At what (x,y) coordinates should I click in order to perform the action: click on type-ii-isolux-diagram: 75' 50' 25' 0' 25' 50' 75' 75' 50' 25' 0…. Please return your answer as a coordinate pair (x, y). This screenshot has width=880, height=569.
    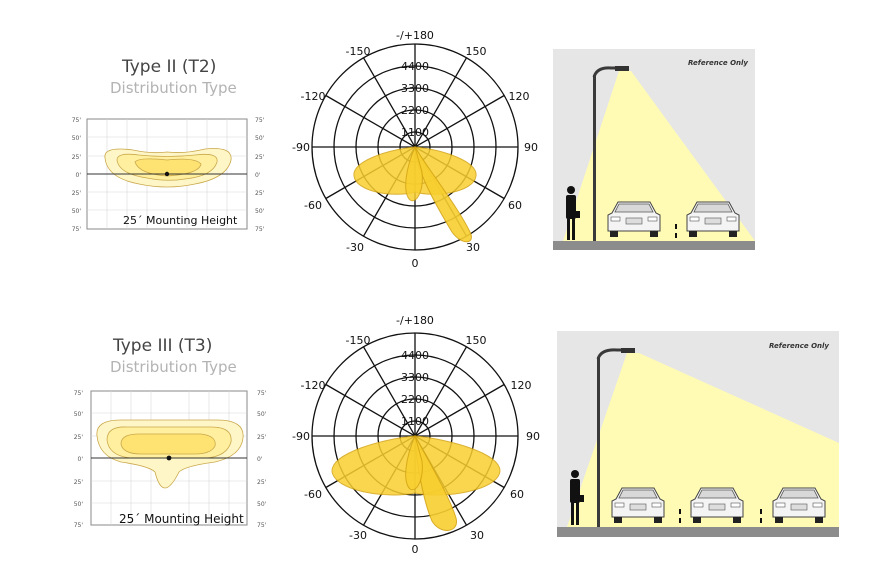
    Looking at the image, I should click on (168, 175).